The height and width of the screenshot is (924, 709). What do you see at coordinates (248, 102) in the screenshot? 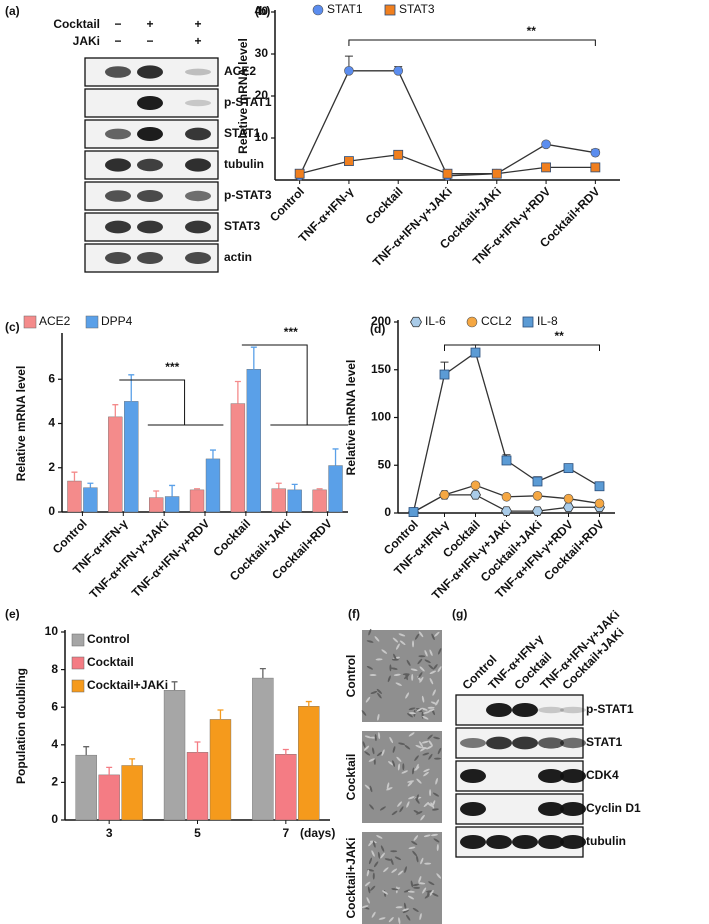
I see `blot-label: p-STAT1` at bounding box center [248, 102].